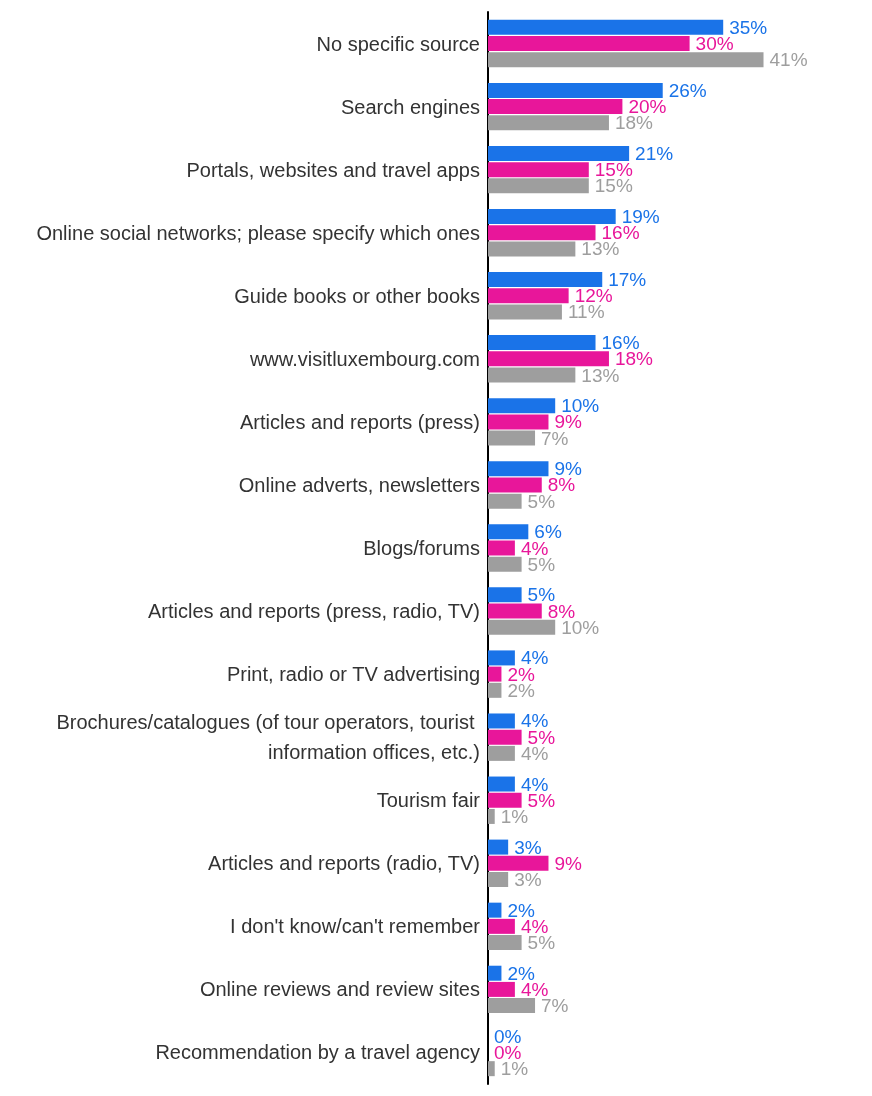  I want to click on y-tick-label: Online social networks; please specify which ones, so click(258, 232).